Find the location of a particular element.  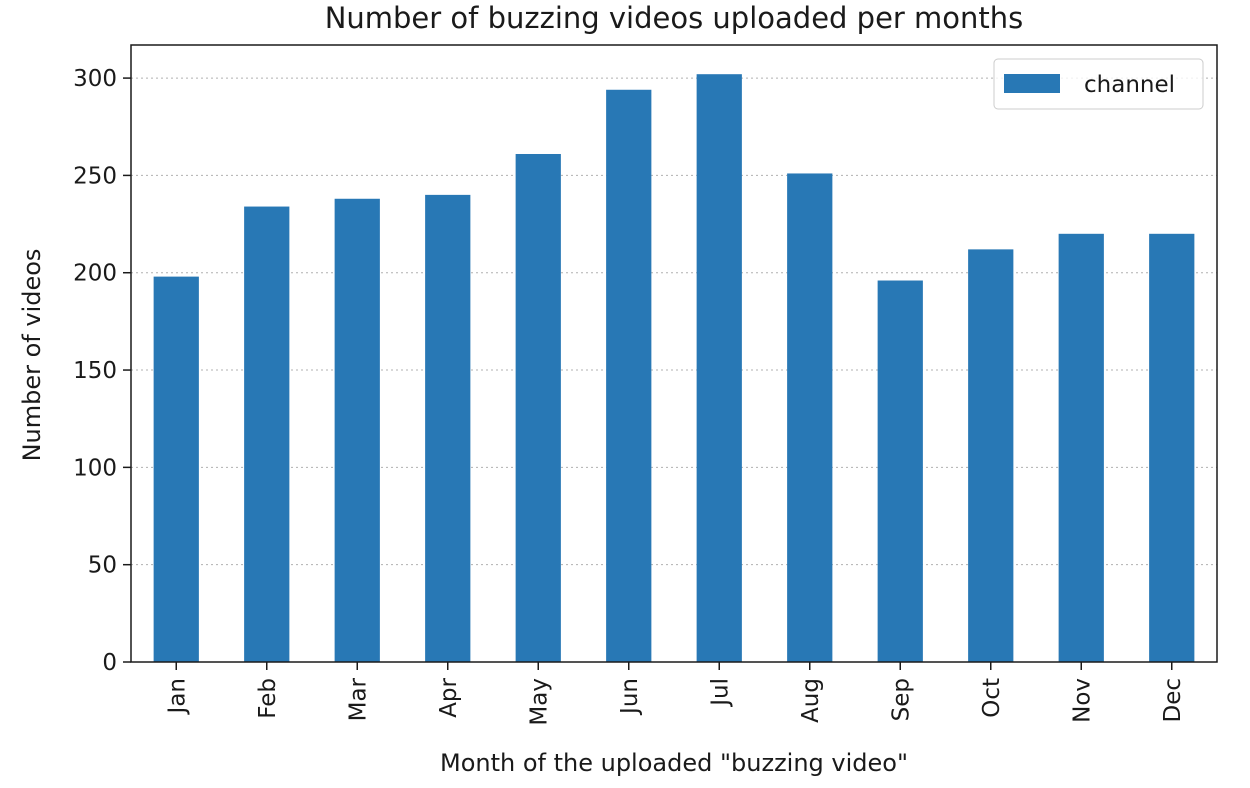

y-tick-label: 50 is located at coordinates (102, 566).